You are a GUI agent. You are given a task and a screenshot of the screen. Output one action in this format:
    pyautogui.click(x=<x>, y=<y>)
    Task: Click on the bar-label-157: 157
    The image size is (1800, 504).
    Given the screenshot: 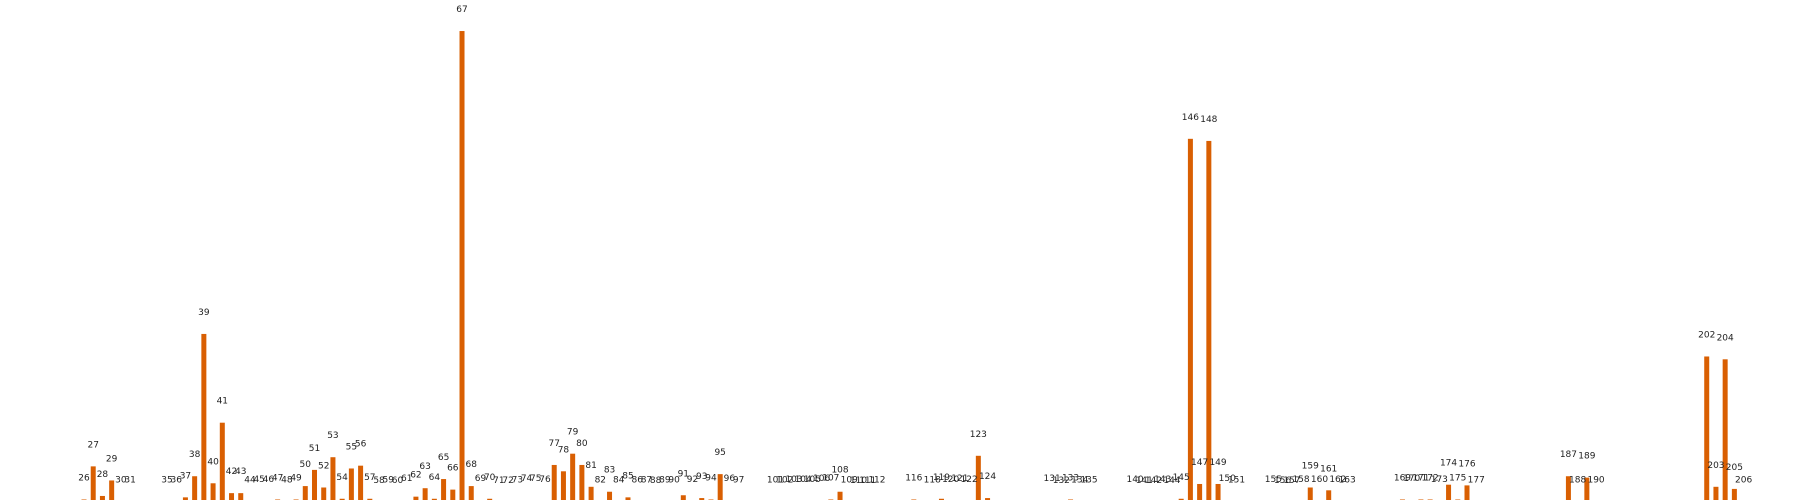 What is the action you would take?
    pyautogui.click(x=1291, y=481)
    